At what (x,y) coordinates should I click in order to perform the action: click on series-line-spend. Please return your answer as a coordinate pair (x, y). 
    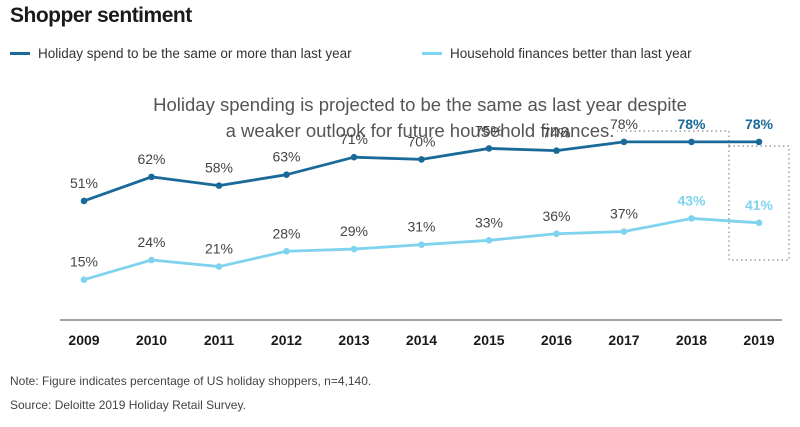
    Looking at the image, I should click on (421, 171).